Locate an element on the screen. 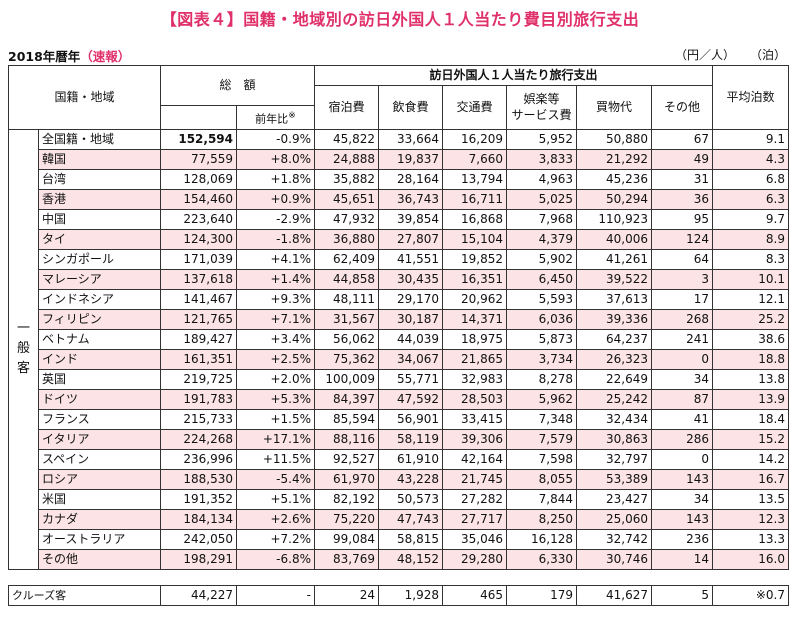 The height and width of the screenshot is (618, 800). cell-accommodation: 45,651 is located at coordinates (346, 199).